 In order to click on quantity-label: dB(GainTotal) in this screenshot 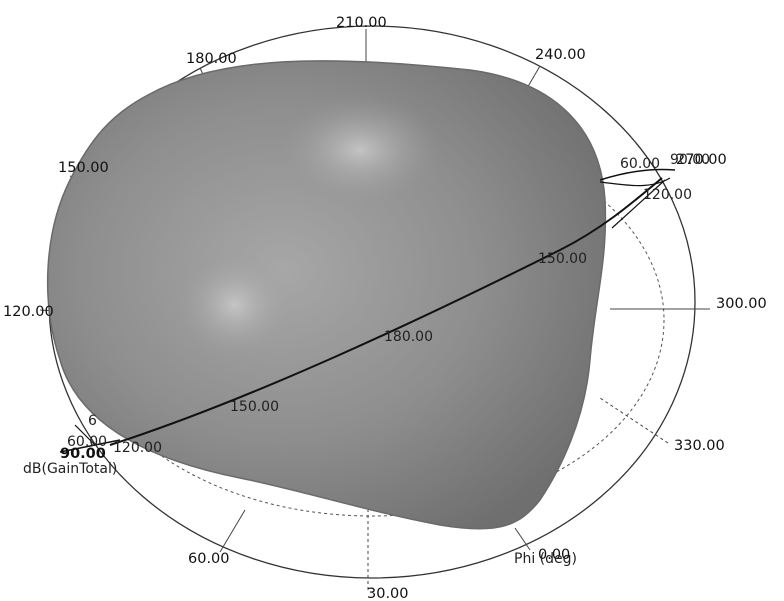, I will do `click(70, 469)`.